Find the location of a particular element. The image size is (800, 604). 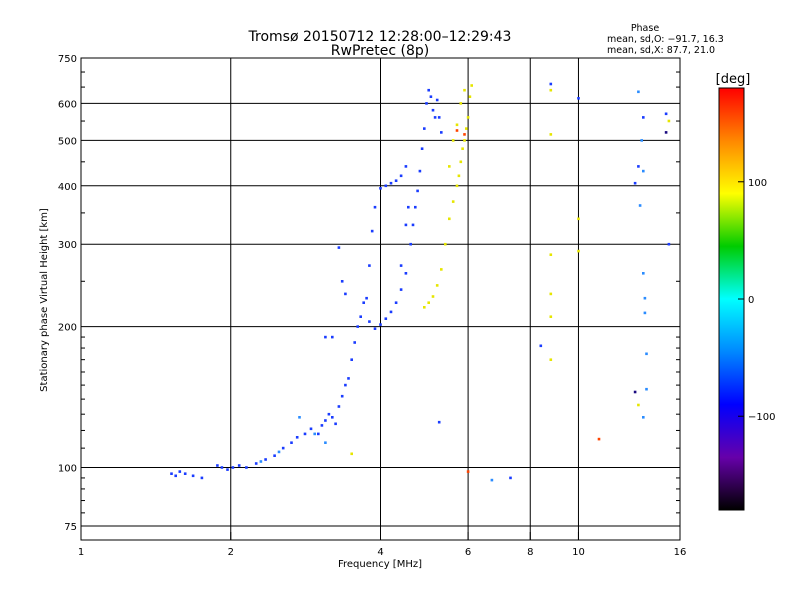

legend-line-o: mean, sd,O: −91.7, 16.3 is located at coordinates (665, 39).